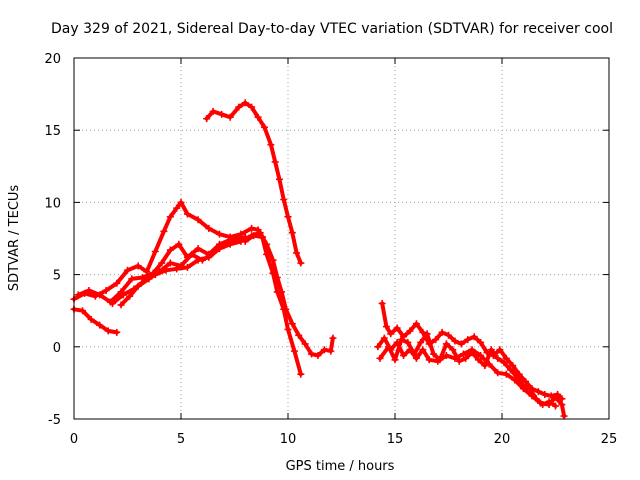 The image size is (640, 480). What do you see at coordinates (57, 348) in the screenshot?
I see `y-tick-label: 0` at bounding box center [57, 348].